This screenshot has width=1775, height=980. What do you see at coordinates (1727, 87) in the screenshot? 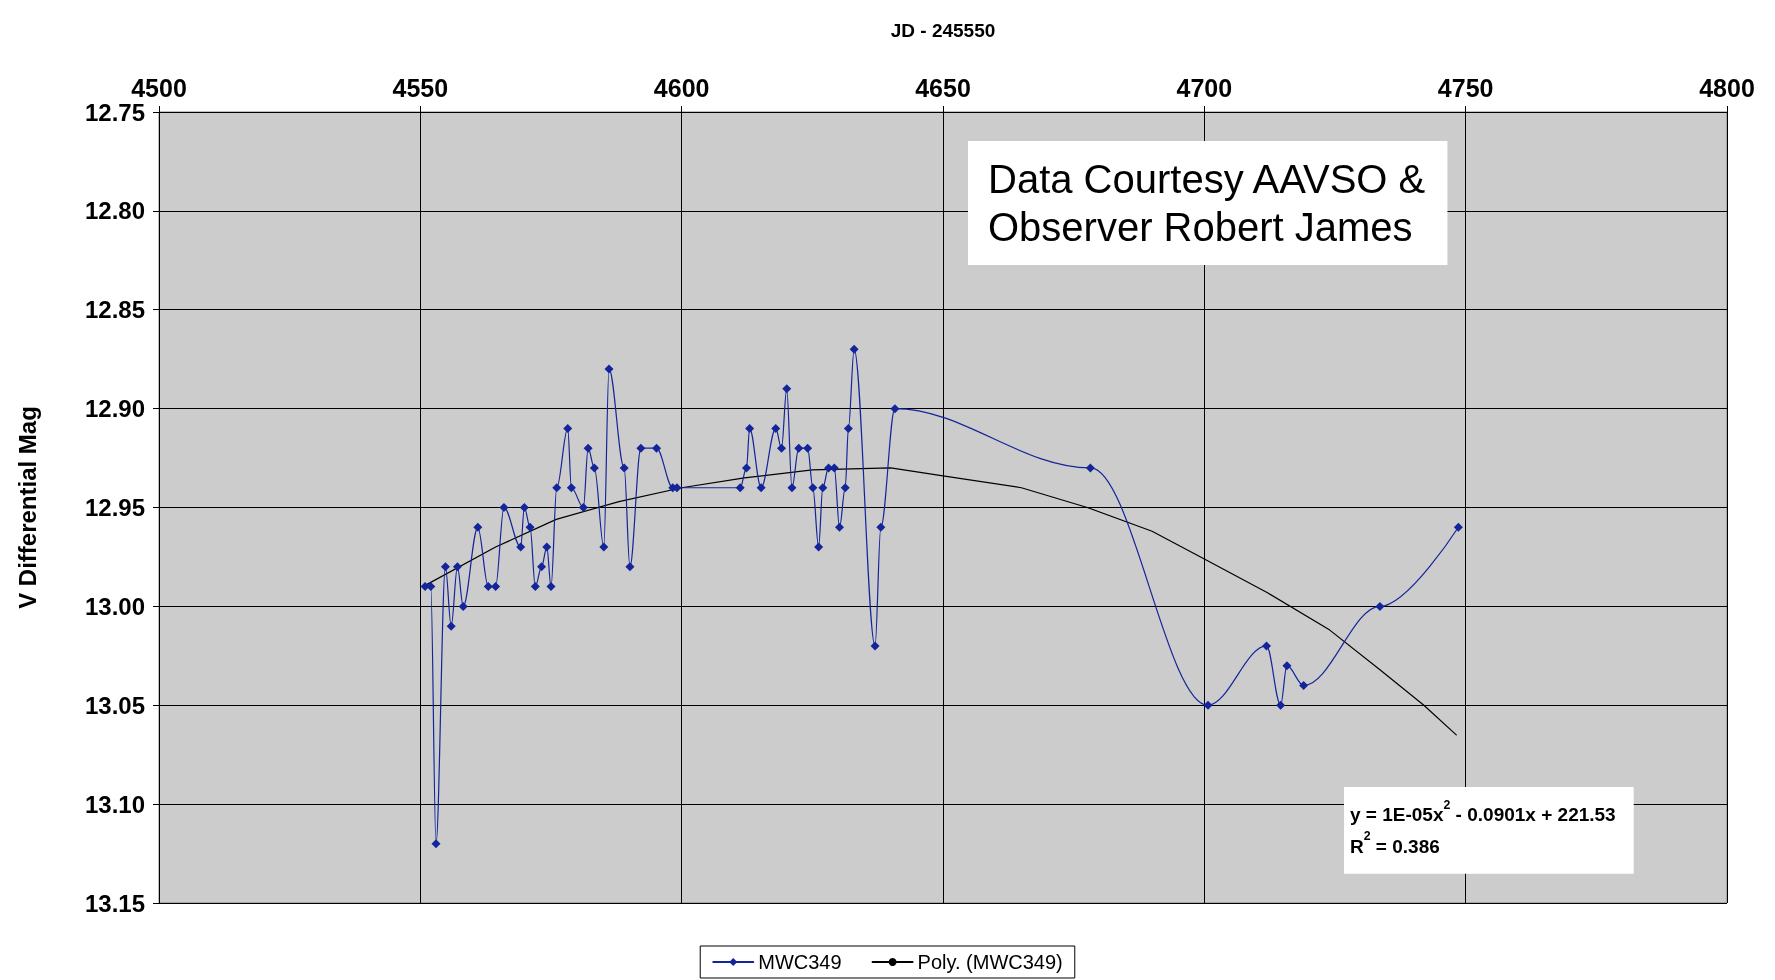
I see `x-tick-label: 4800` at bounding box center [1727, 87].